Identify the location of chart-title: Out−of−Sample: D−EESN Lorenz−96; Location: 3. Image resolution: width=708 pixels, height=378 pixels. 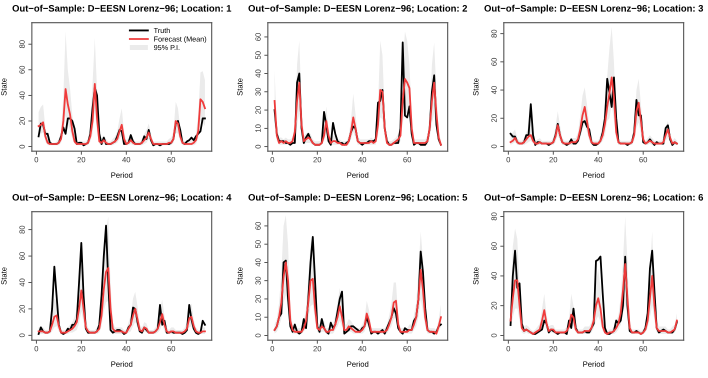
(594, 9).